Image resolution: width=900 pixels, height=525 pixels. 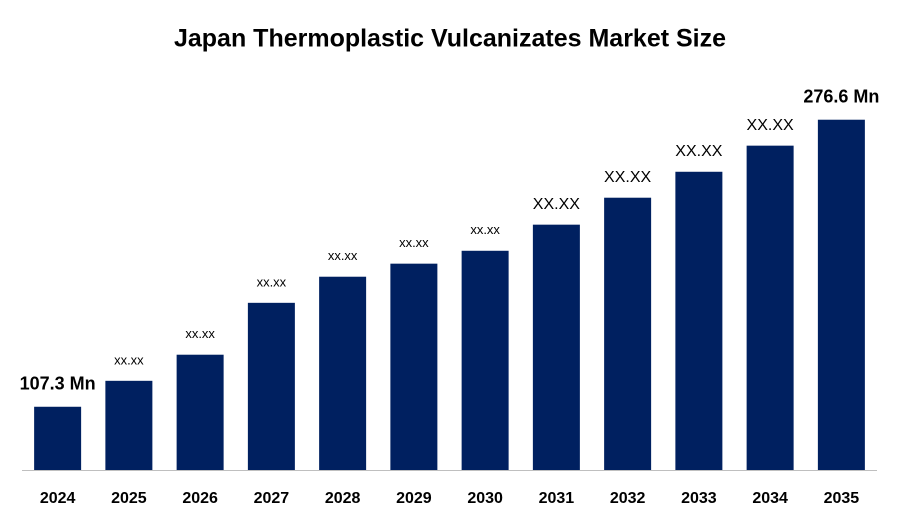 I want to click on x-tick-label: 2032, so click(x=628, y=498).